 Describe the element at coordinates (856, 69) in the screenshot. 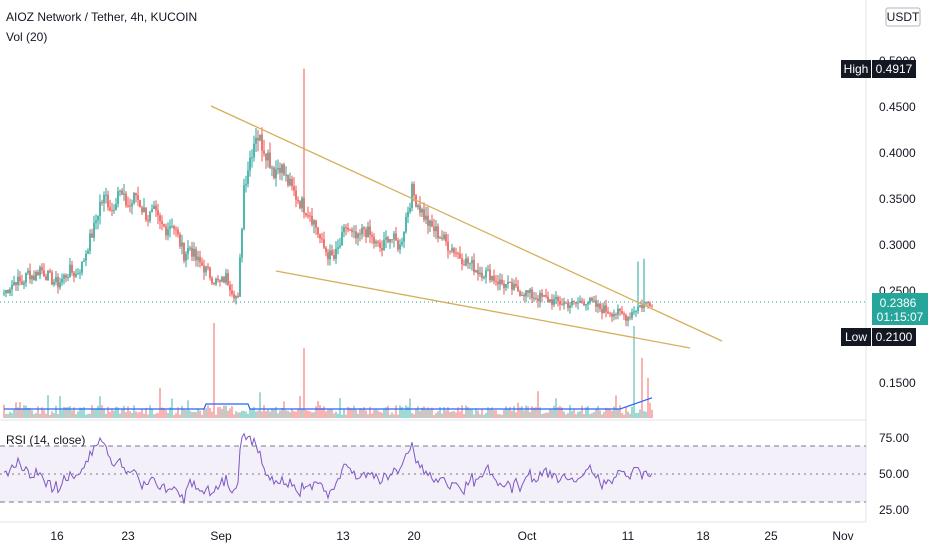

I see `high-label: High` at that location.